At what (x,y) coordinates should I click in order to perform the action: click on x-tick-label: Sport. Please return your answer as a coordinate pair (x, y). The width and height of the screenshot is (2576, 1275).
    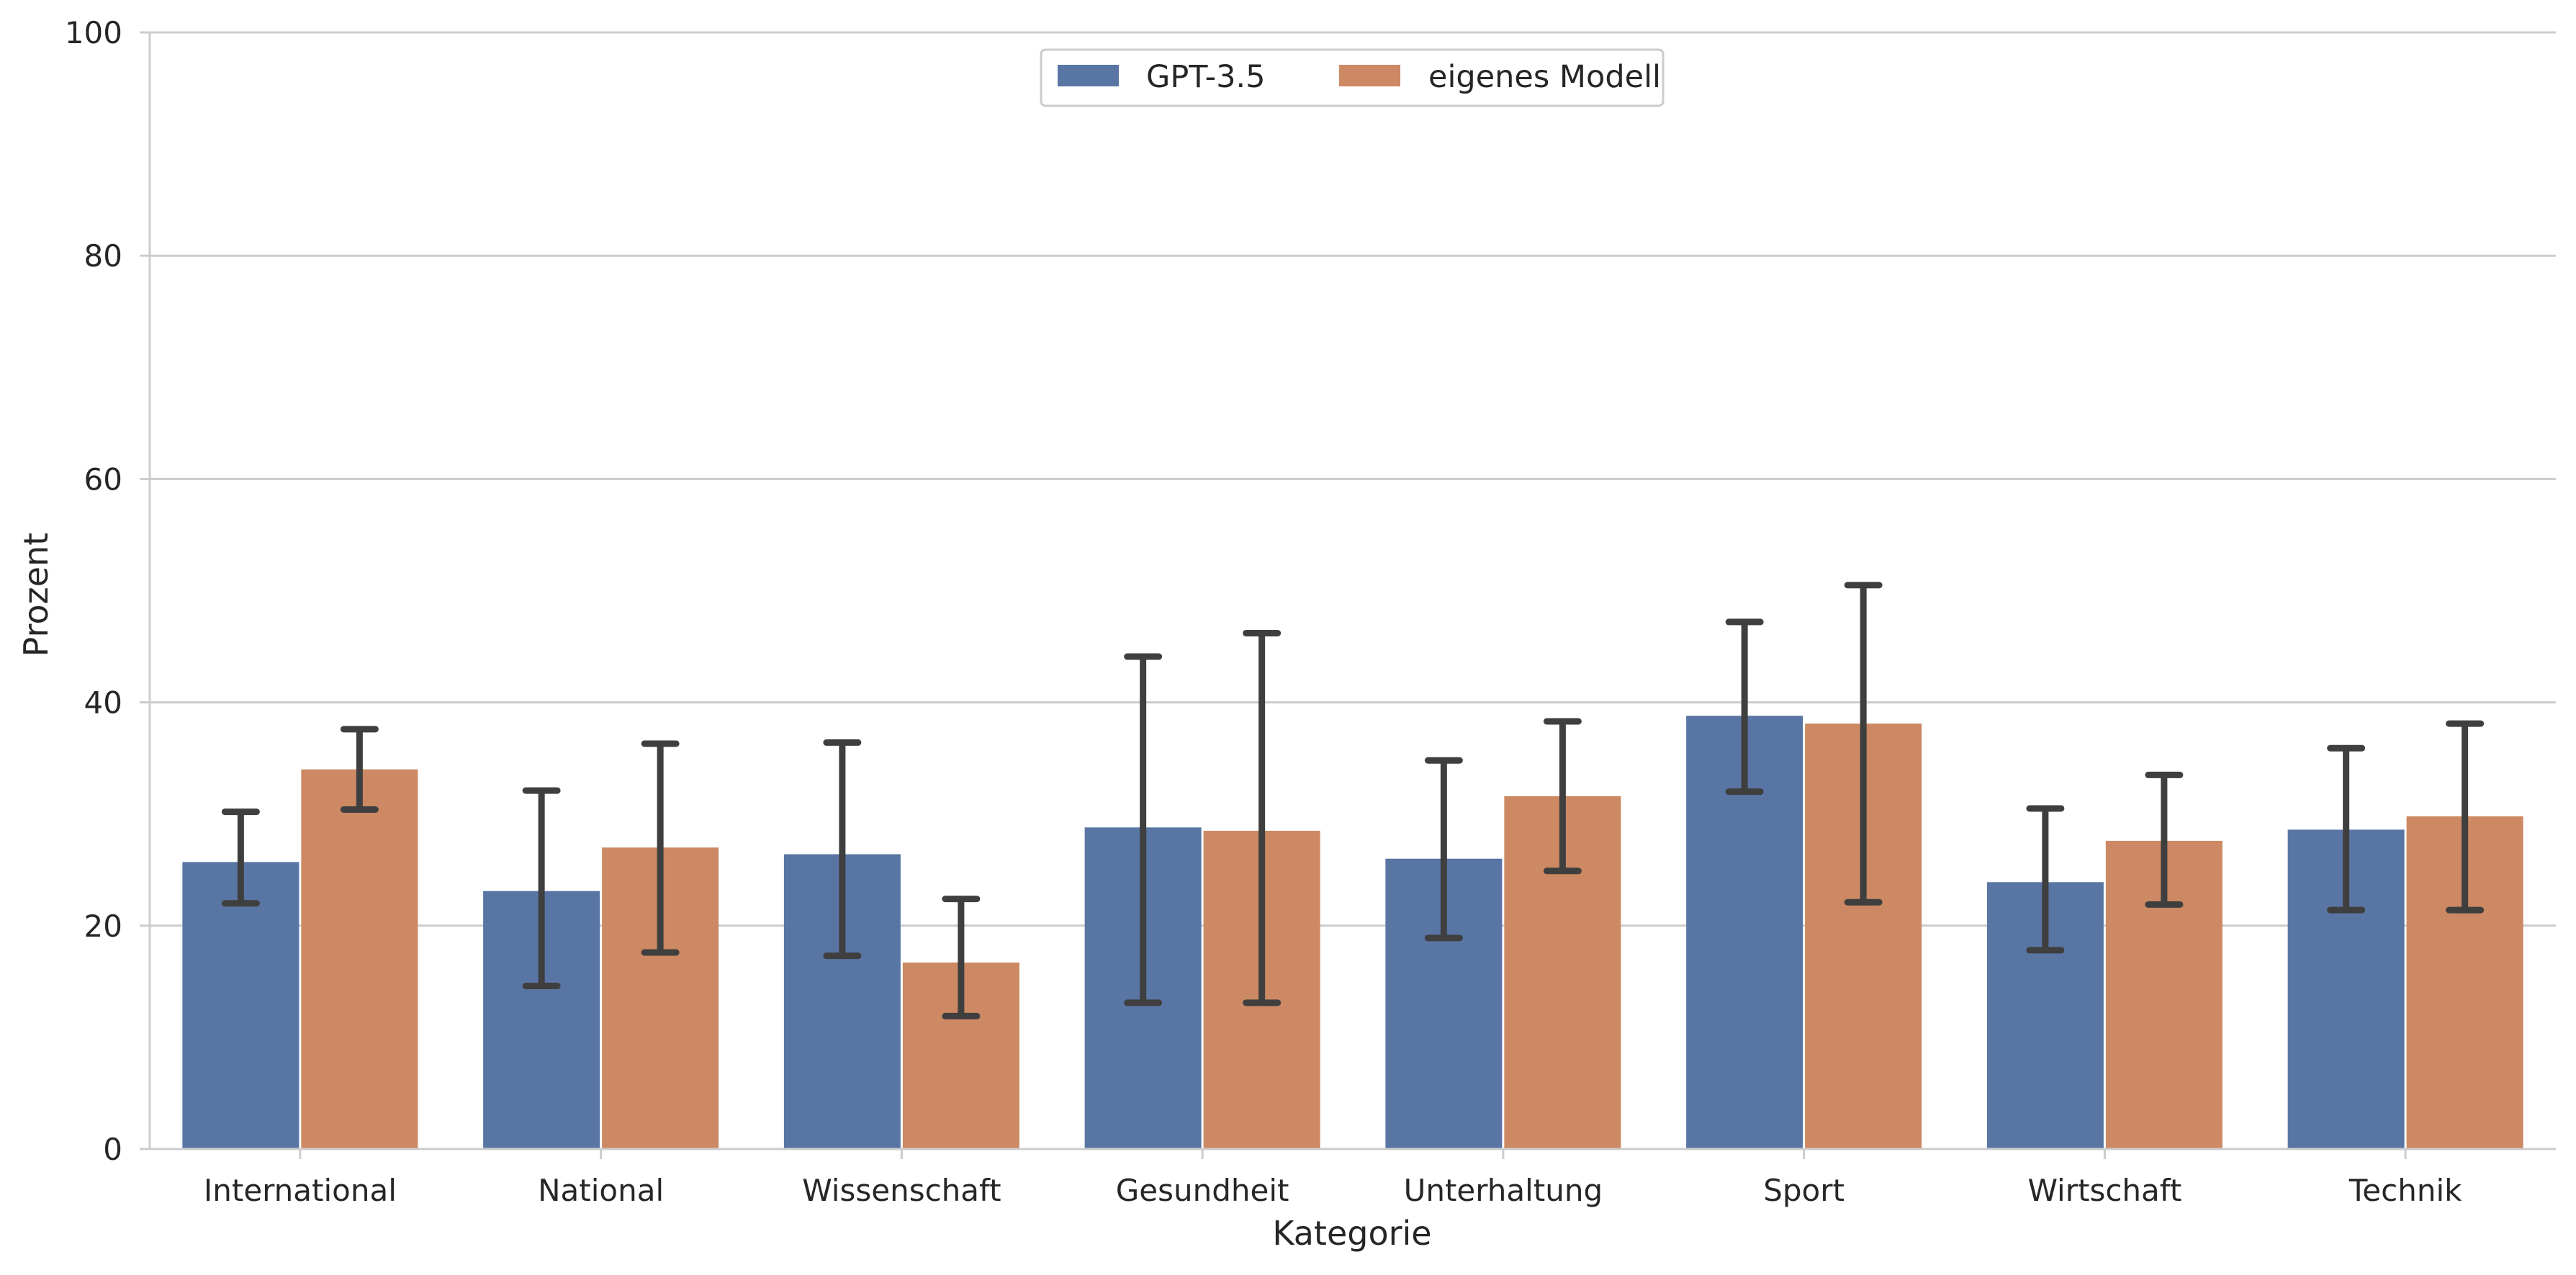
    Looking at the image, I should click on (1804, 1190).